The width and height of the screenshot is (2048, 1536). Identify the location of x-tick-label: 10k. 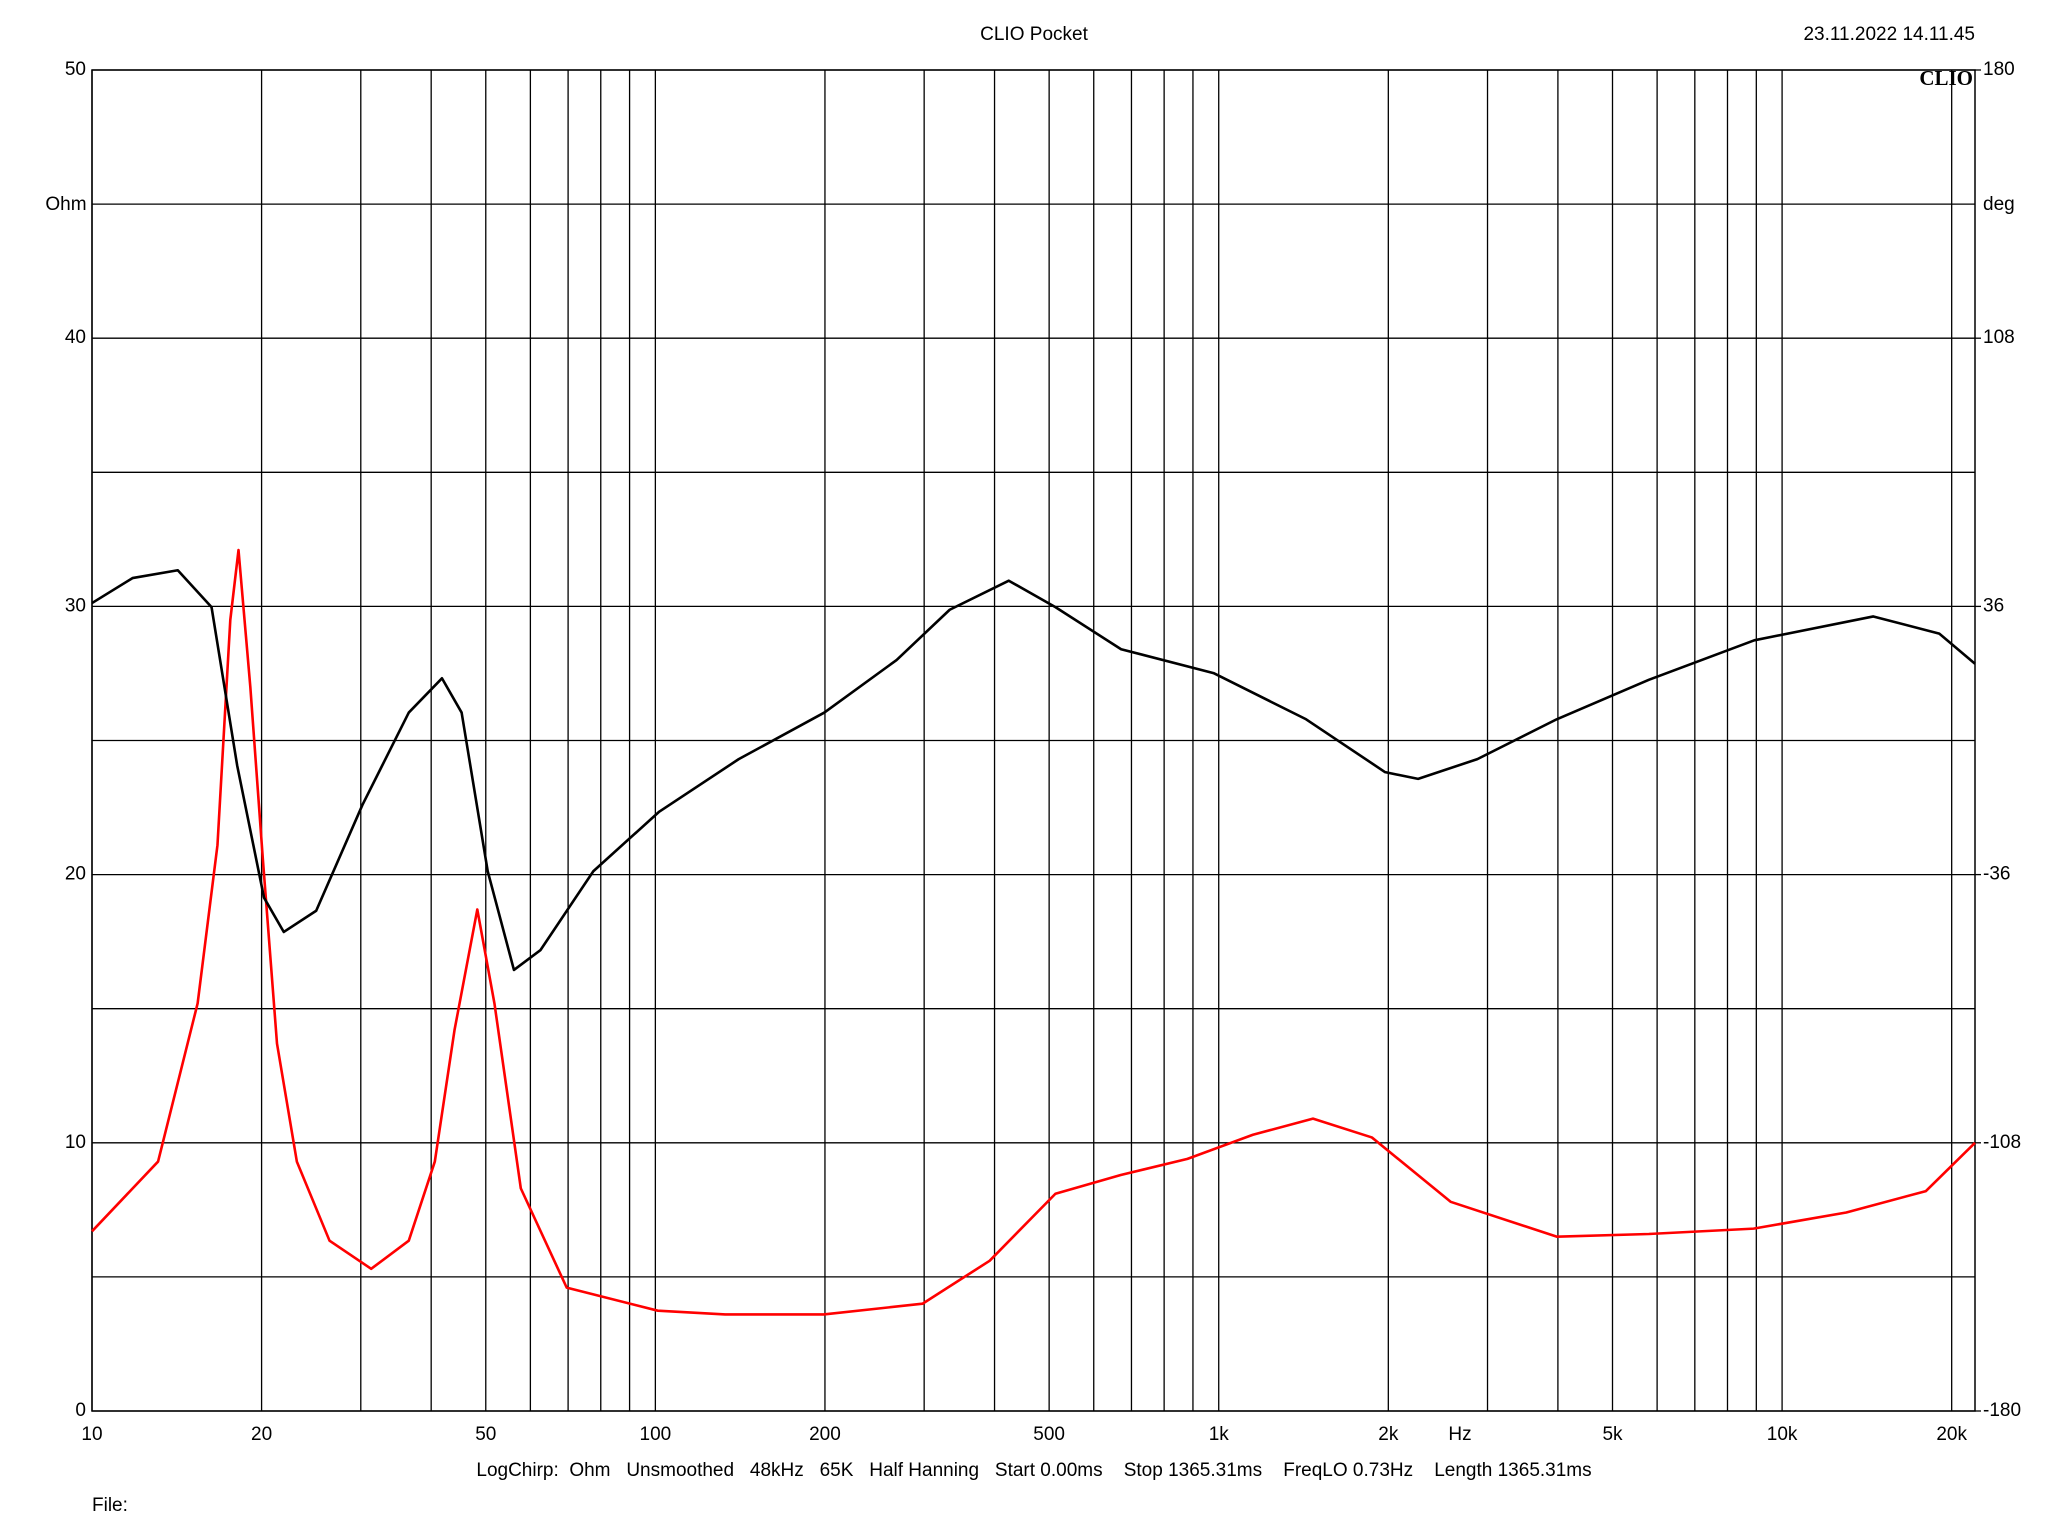
(1782, 1434).